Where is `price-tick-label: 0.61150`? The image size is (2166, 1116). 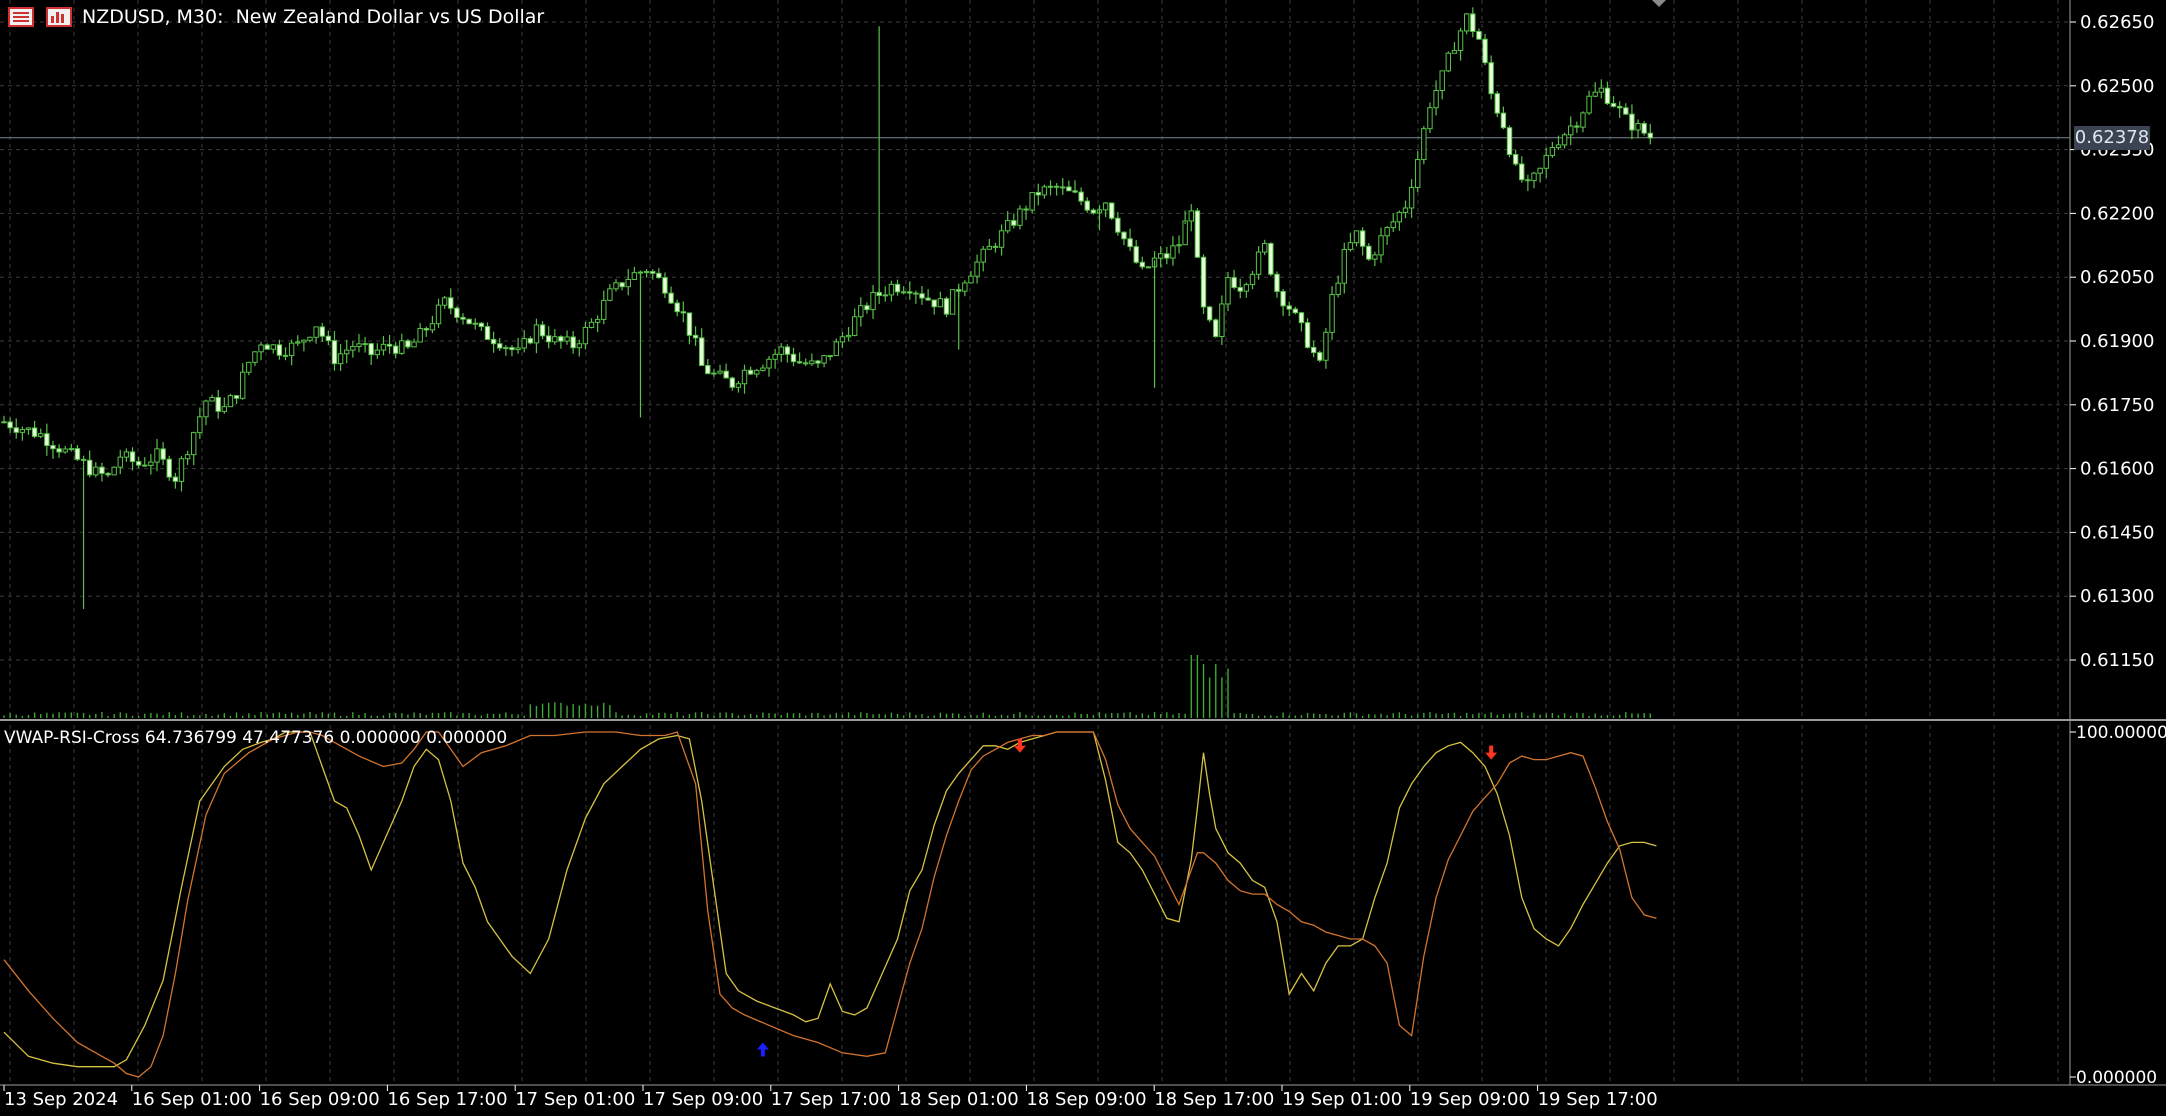 price-tick-label: 0.61150 is located at coordinates (2117, 660).